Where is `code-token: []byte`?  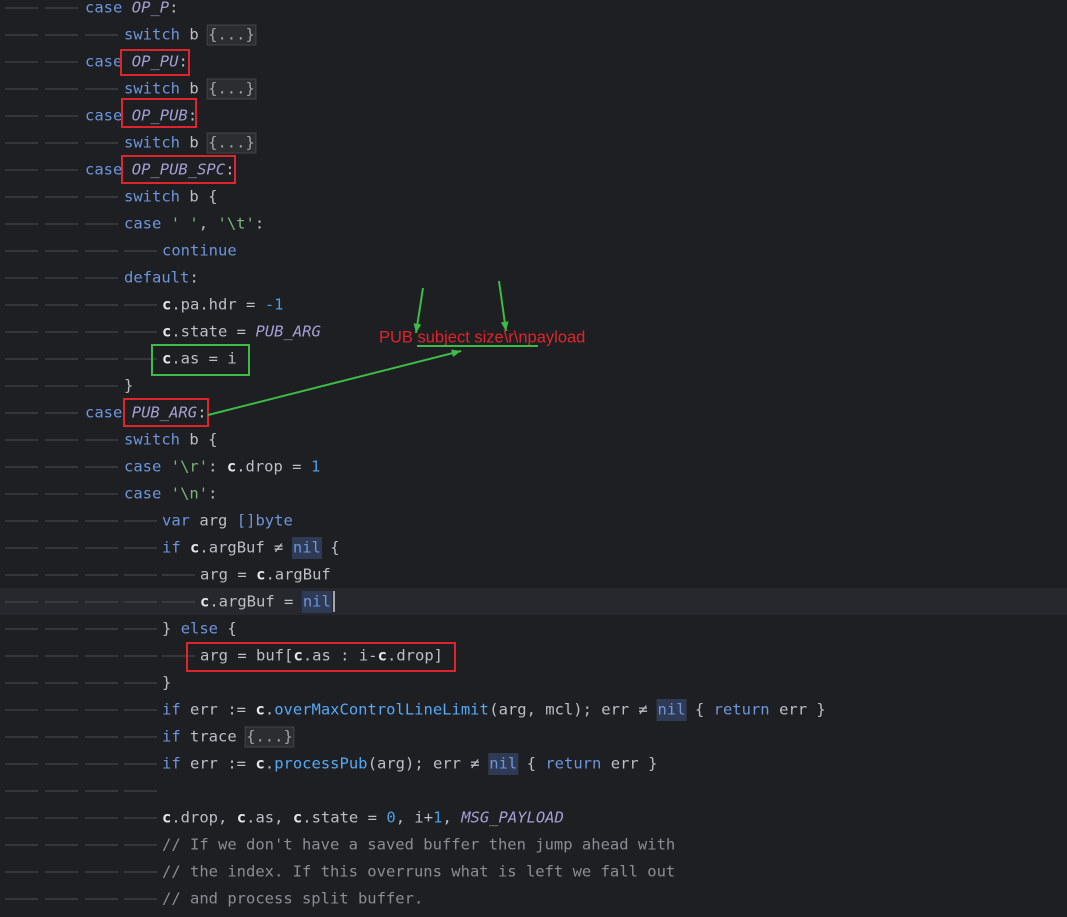
code-token: []byte is located at coordinates (265, 521).